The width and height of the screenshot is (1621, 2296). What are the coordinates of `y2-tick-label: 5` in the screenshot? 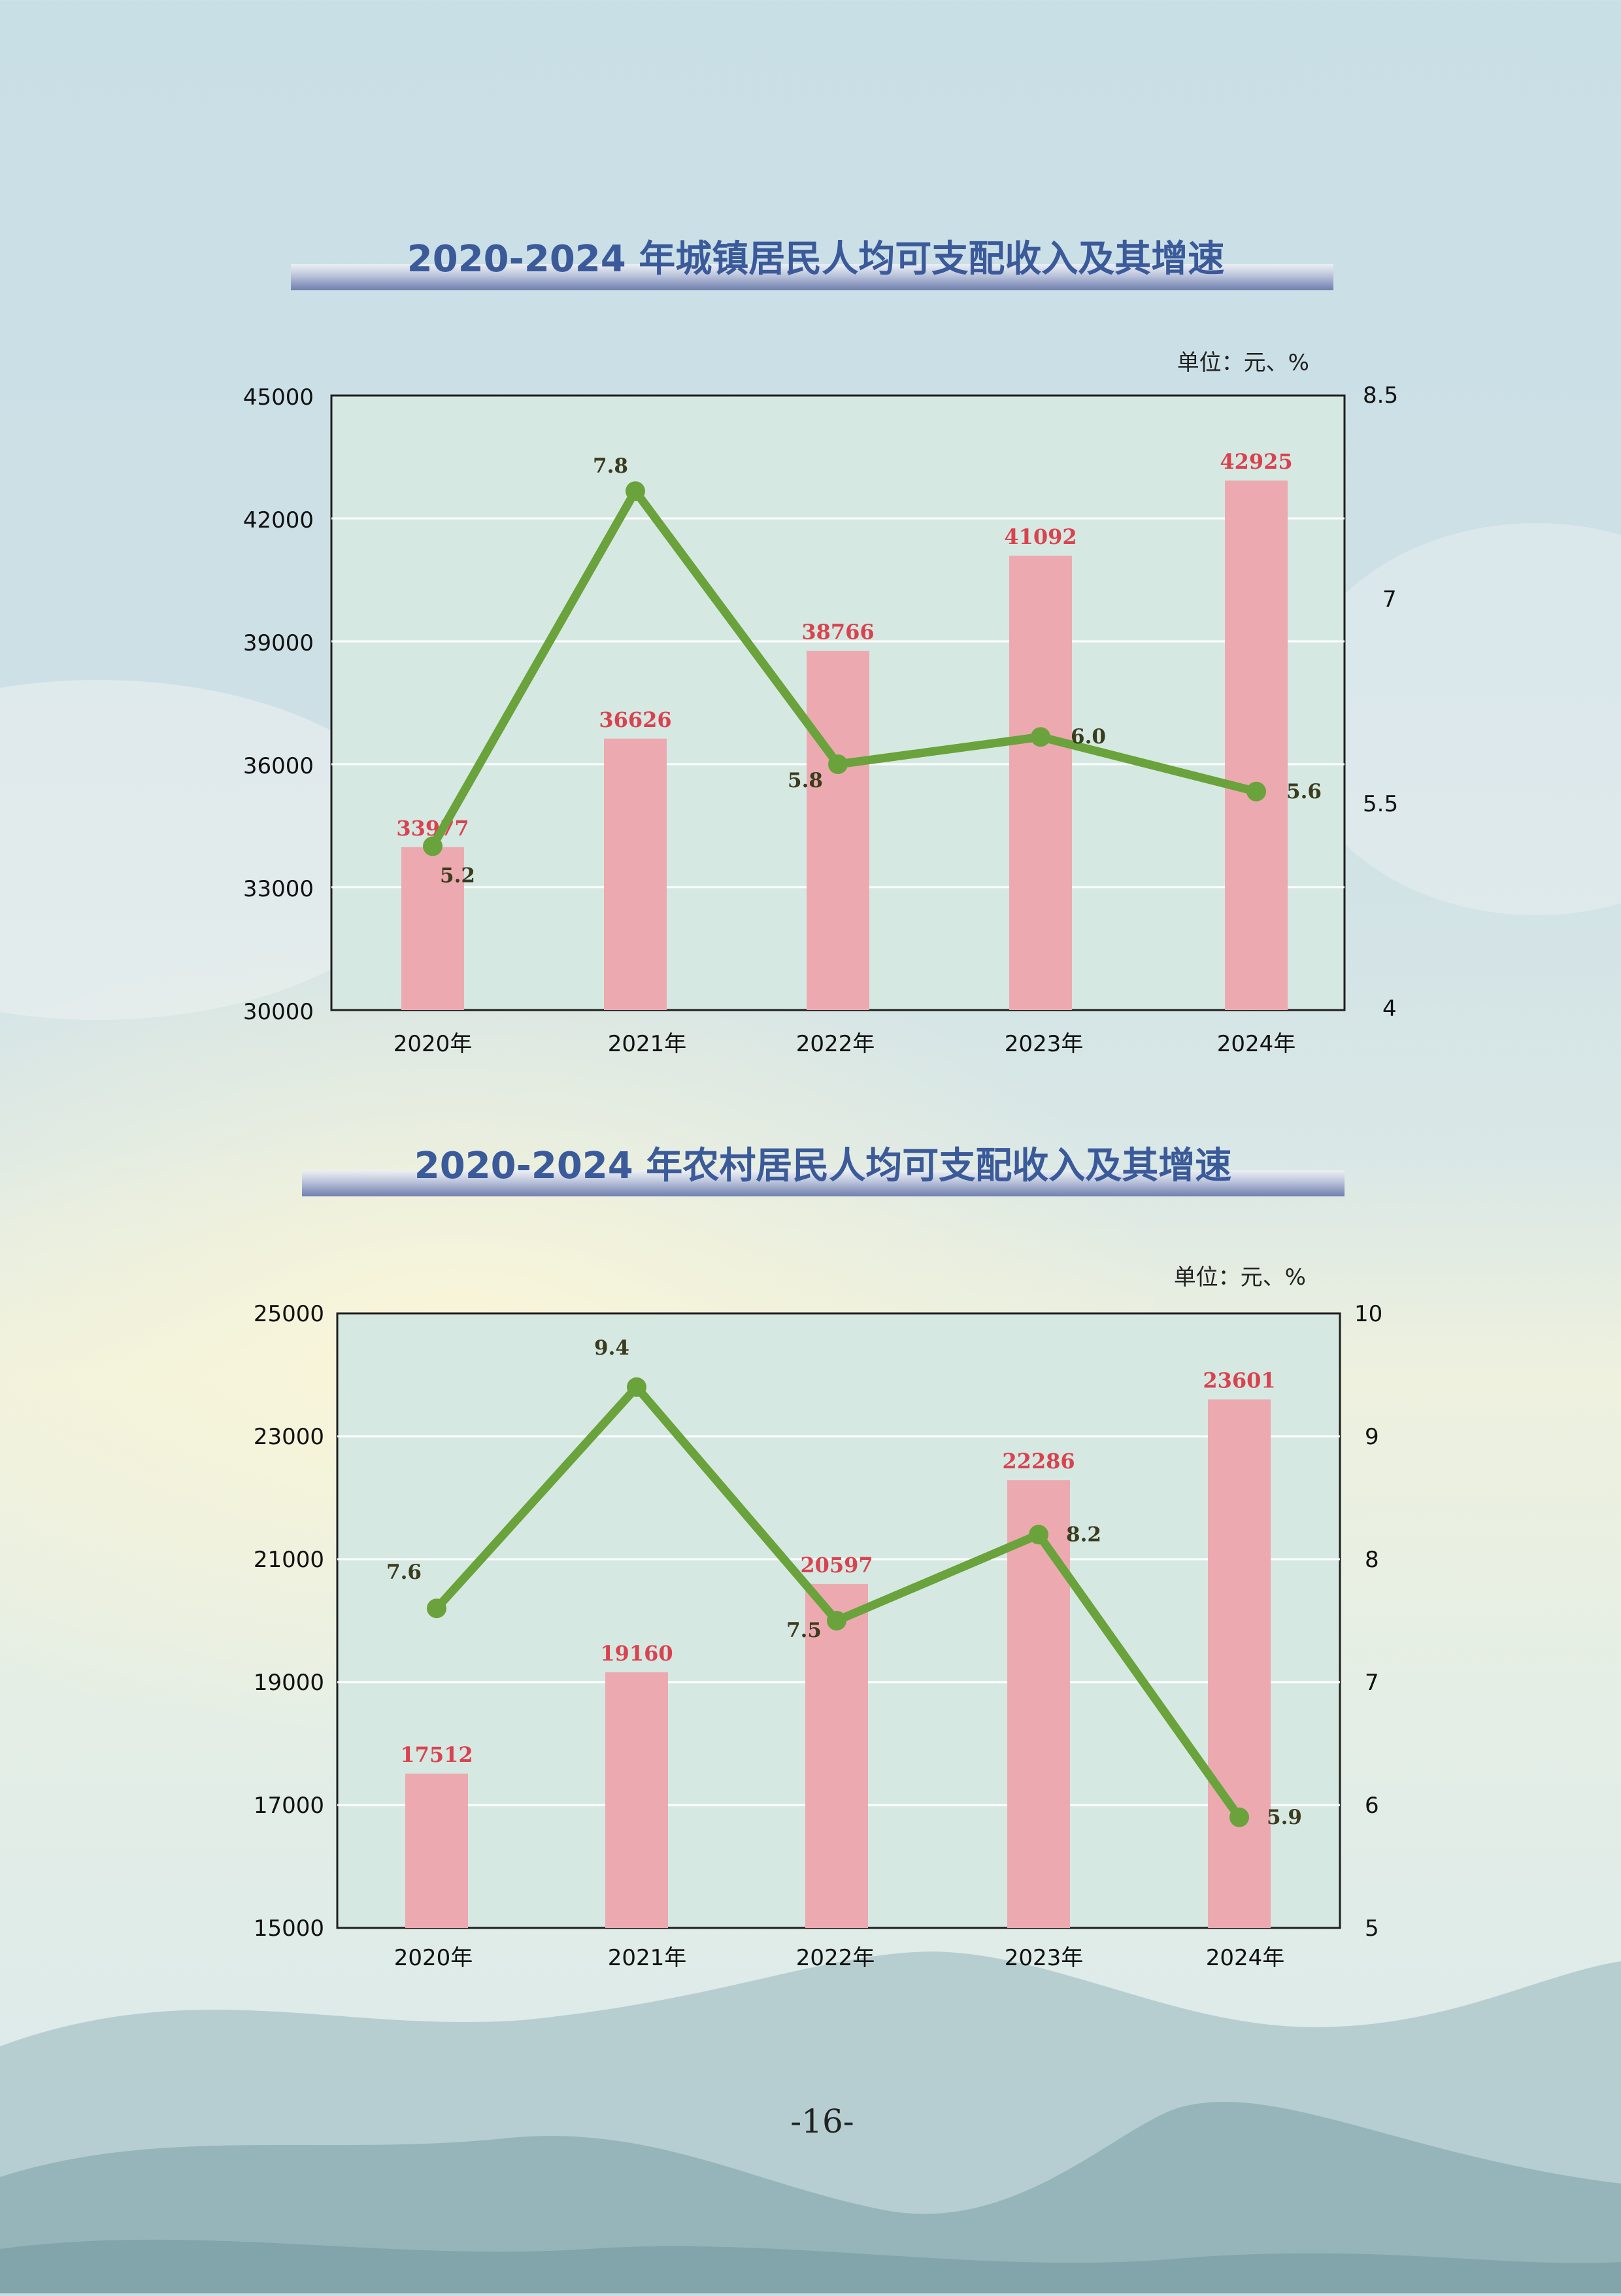 It's located at (1372, 1929).